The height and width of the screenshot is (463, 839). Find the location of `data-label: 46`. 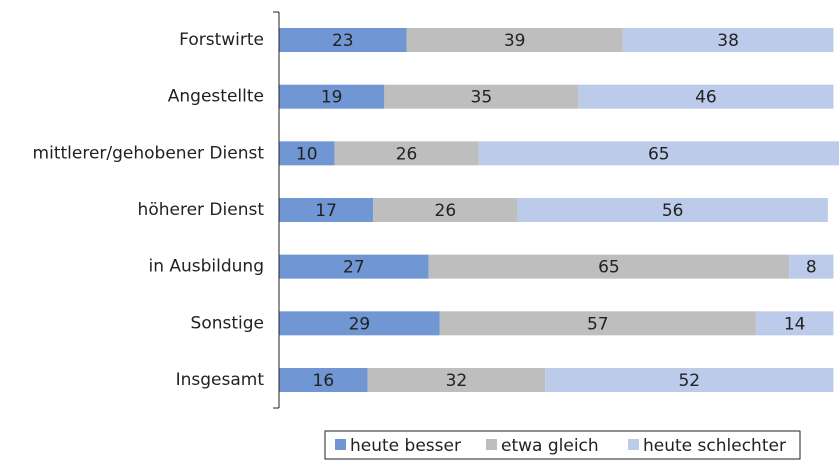

data-label: 46 is located at coordinates (706, 98).